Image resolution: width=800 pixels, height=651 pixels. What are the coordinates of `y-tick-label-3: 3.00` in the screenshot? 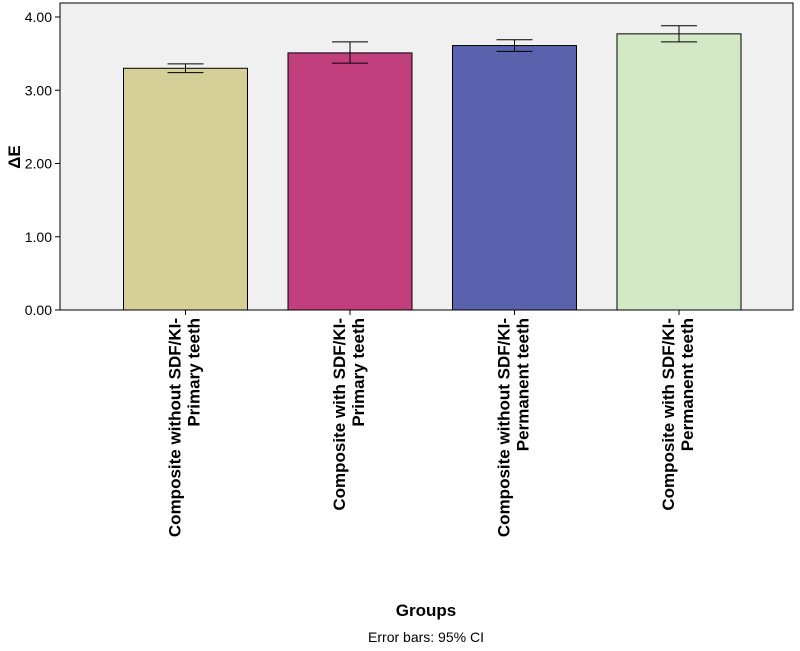 It's located at (38, 90).